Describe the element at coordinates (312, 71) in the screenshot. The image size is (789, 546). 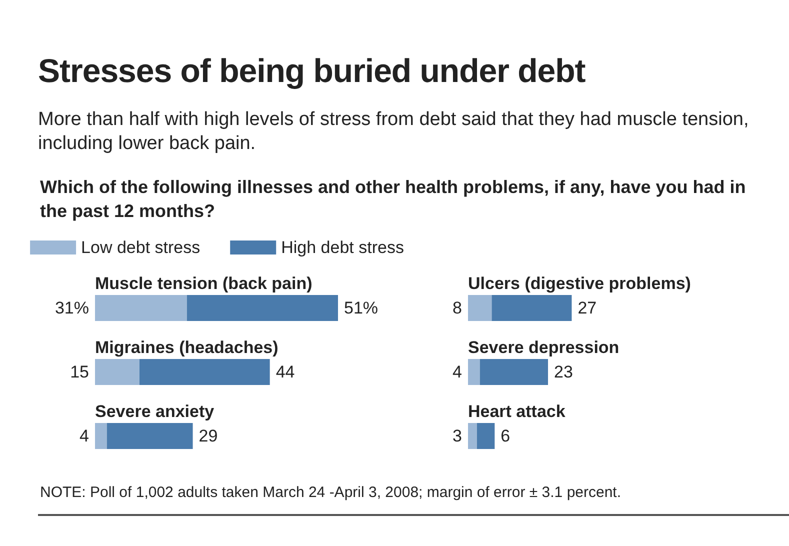
I see `chart-title: Stresses of being buried under debt` at that location.